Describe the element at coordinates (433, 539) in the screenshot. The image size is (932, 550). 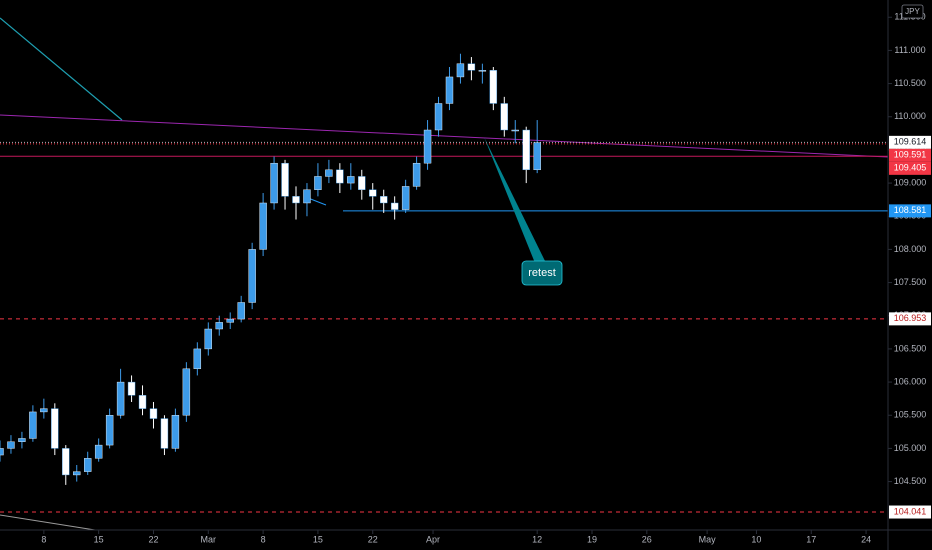
I see `x-tick-label: Apr` at that location.